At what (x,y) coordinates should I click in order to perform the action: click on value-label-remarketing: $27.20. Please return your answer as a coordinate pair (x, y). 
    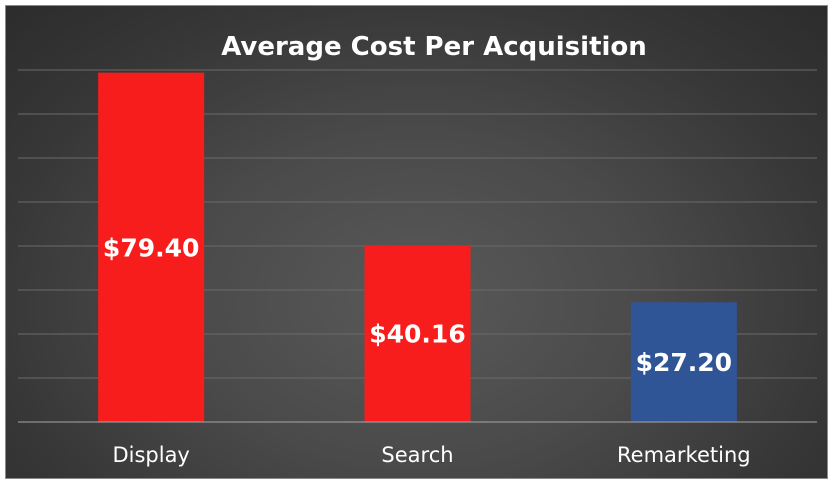
    Looking at the image, I should click on (684, 362).